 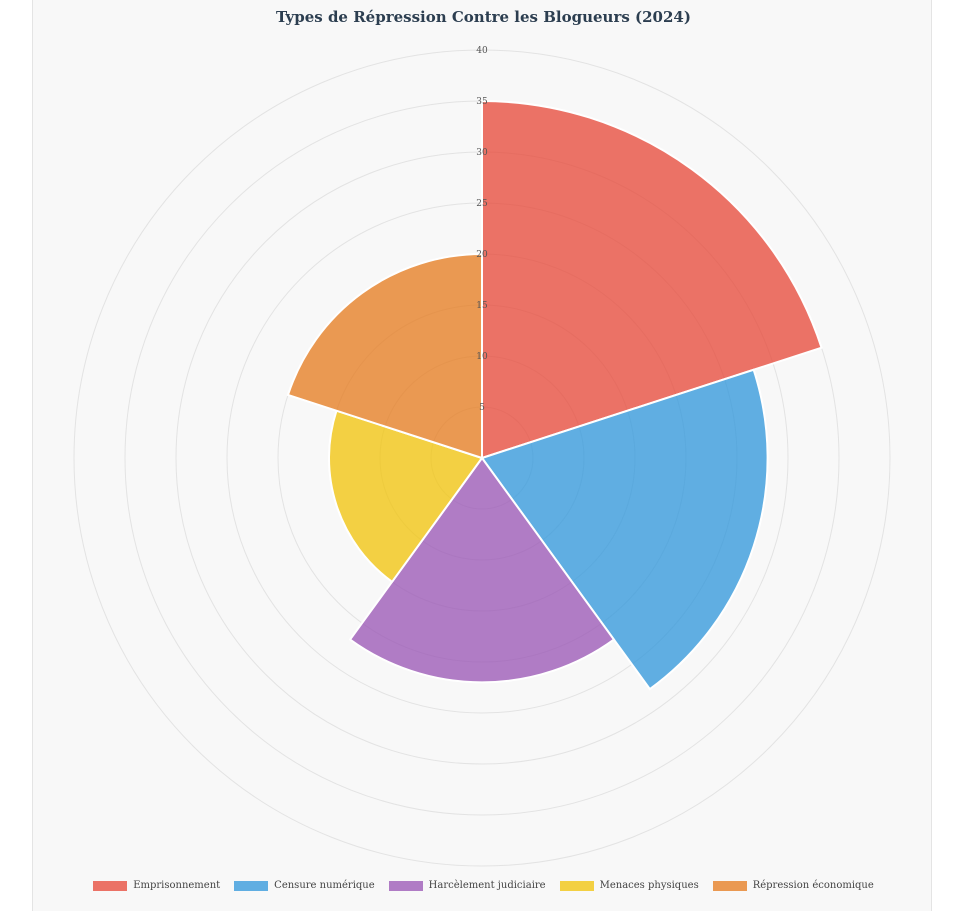 I want to click on legend-item-repression-economique: Répression économique, so click(x=793, y=885).